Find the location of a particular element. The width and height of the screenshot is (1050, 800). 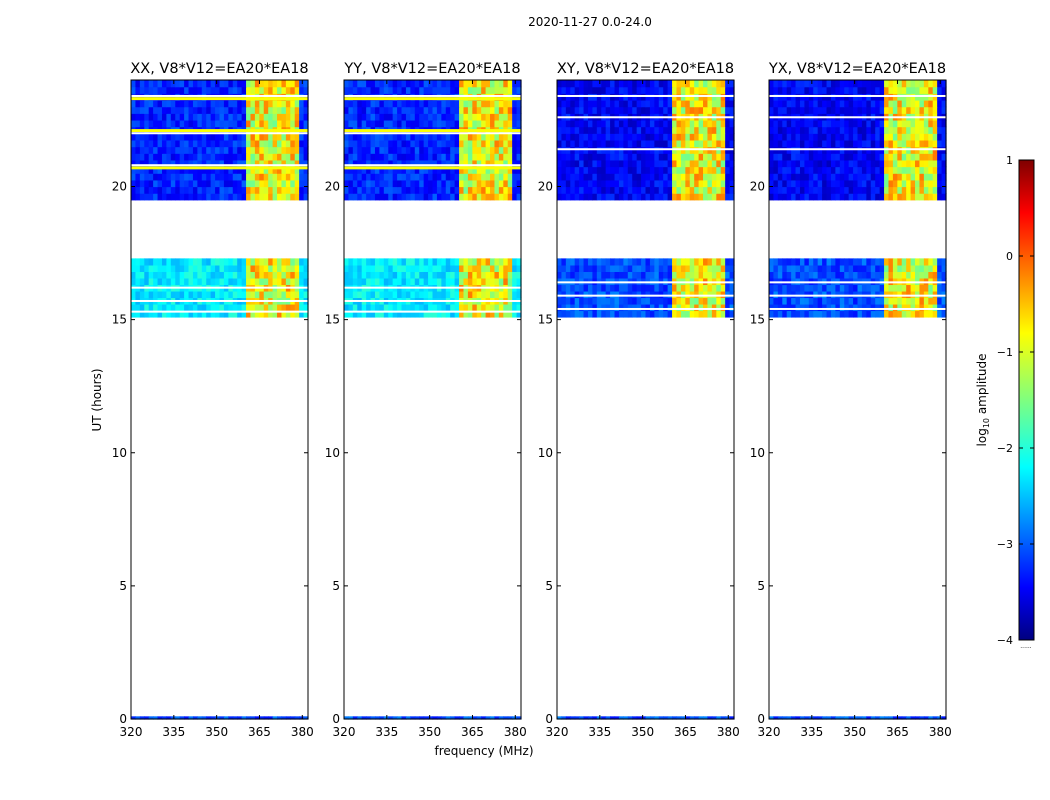

colorbar-tick-label: −3 is located at coordinates (1005, 544).